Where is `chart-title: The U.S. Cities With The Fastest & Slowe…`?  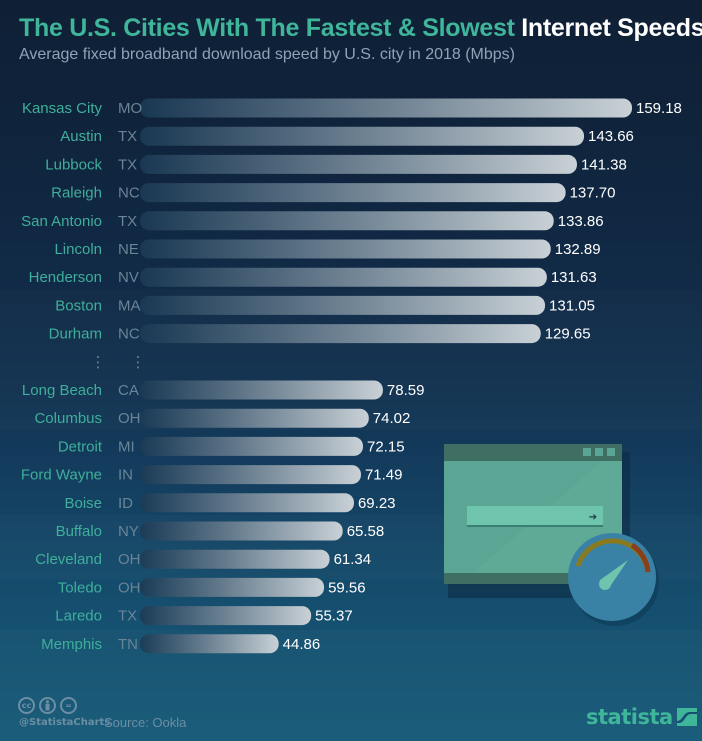 chart-title: The U.S. Cities With The Fastest & Slowe… is located at coordinates (360, 28).